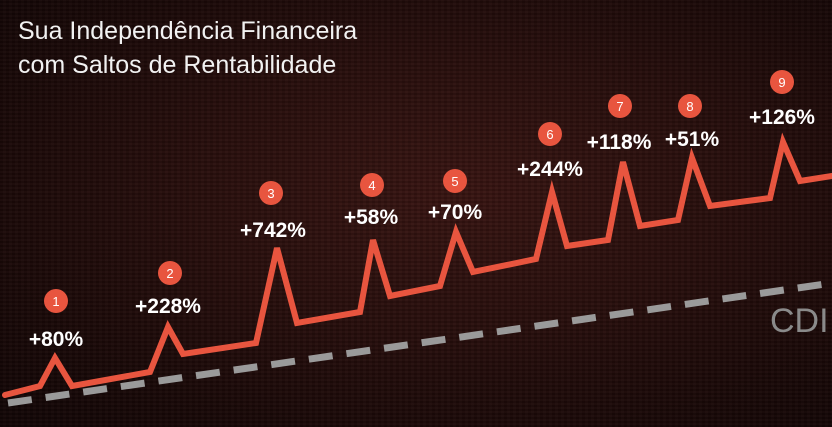  Describe the element at coordinates (371, 217) in the screenshot. I see `jump-percent-label: +58%` at that location.